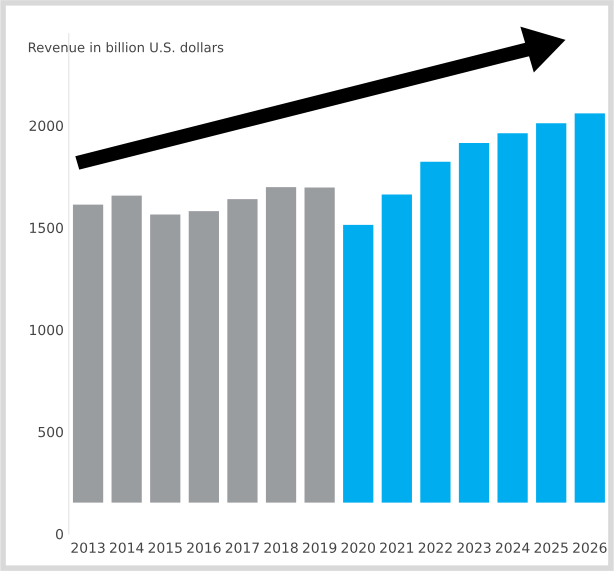  What do you see at coordinates (50, 432) in the screenshot?
I see `y-tick-label: 500` at bounding box center [50, 432].